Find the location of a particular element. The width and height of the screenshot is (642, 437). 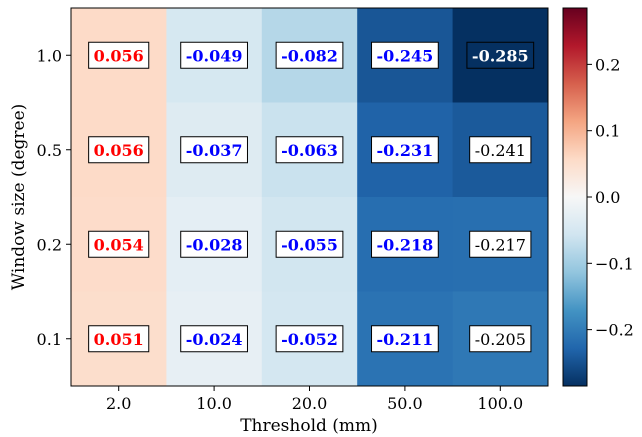

x-tick-label: 50.0 is located at coordinates (405, 403).